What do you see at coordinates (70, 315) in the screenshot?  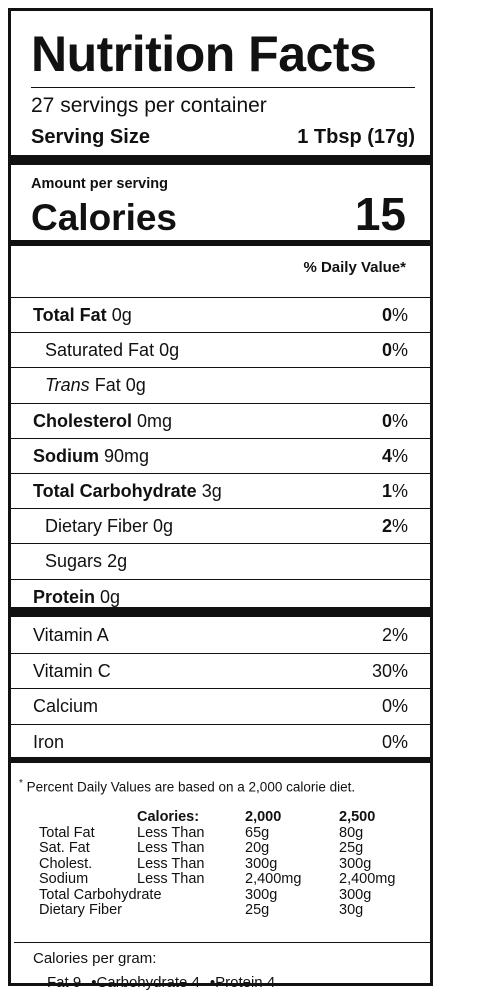 I see `nutrient-label: Total Fat` at bounding box center [70, 315].